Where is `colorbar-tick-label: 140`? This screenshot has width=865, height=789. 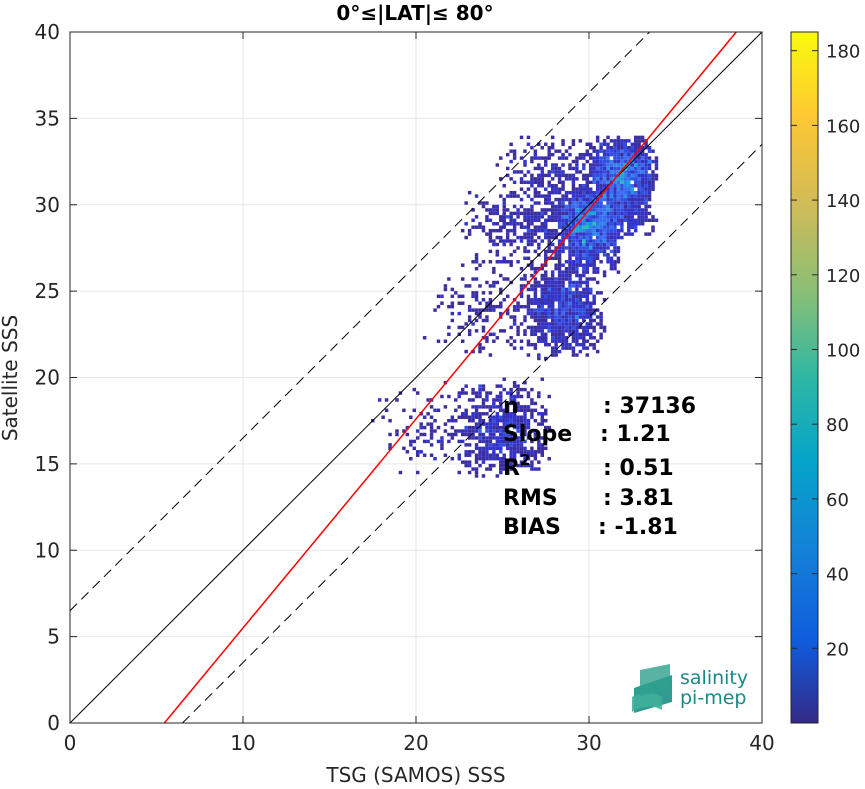
colorbar-tick-label: 140 is located at coordinates (843, 201).